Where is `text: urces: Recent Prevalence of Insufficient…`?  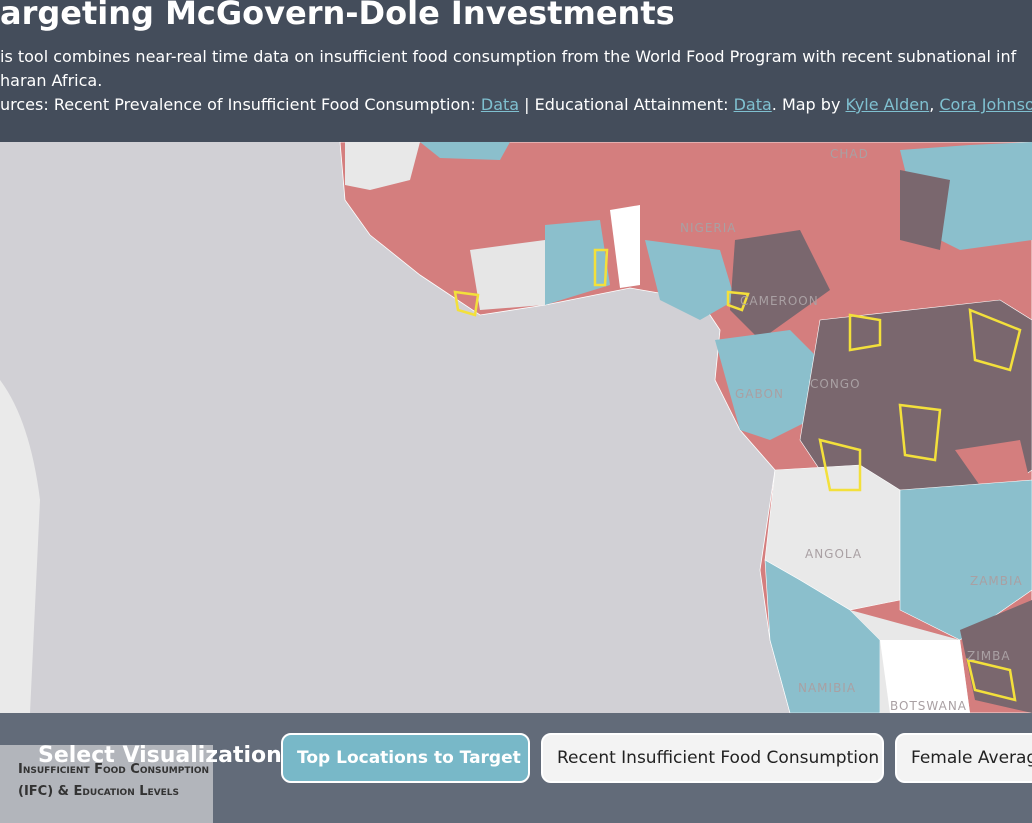 text: urces: Recent Prevalence of Insufficient… is located at coordinates (240, 104).